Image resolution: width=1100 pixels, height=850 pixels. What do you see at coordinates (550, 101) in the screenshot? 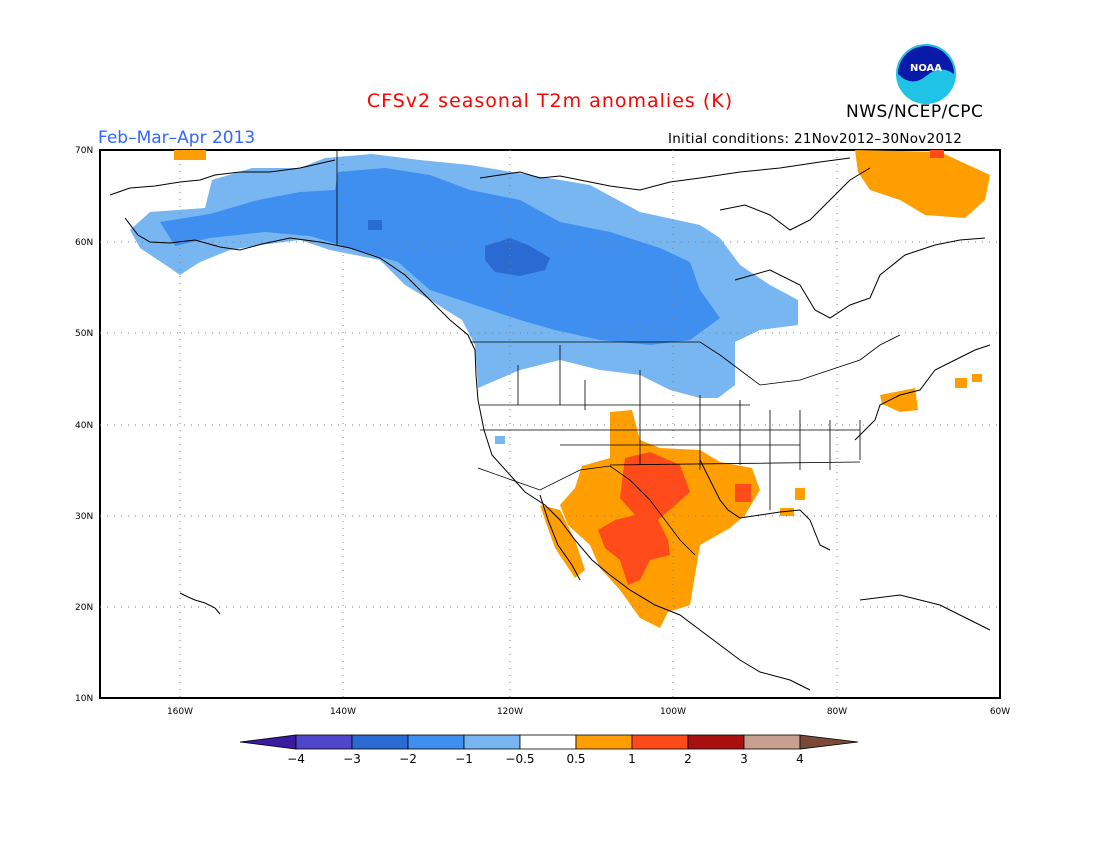
I see `chart-title: CFSv2 seasonal T2m anomalies (K)` at bounding box center [550, 101].